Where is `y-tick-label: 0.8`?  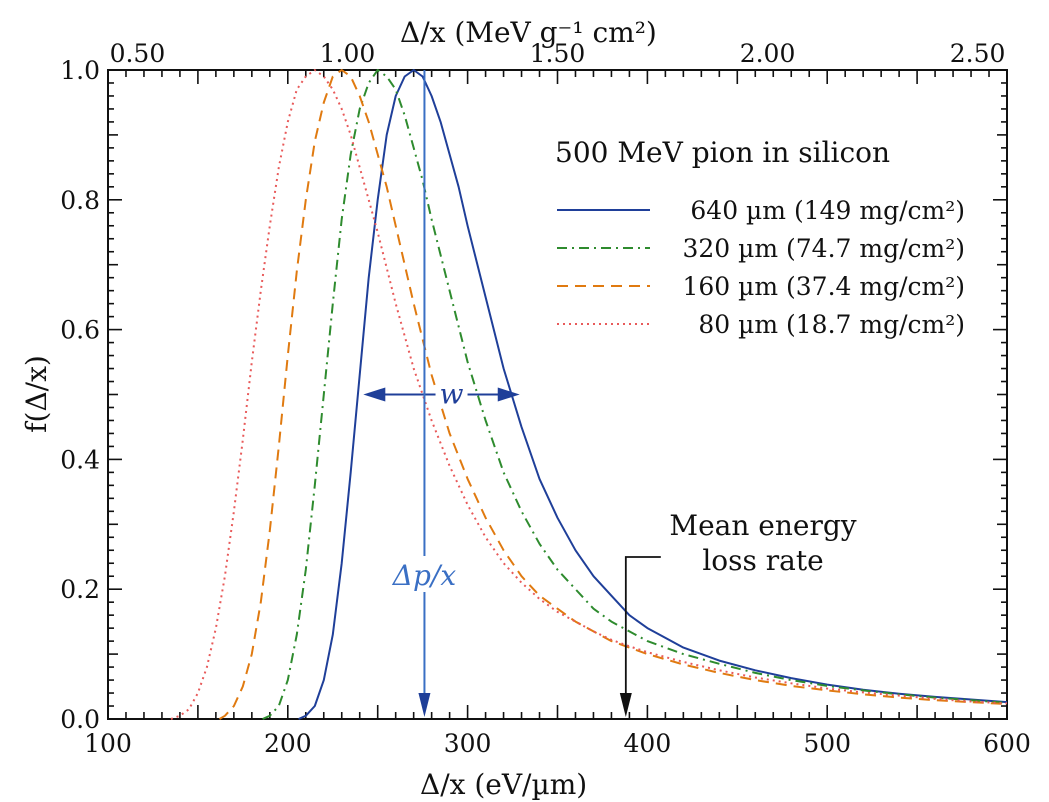 y-tick-label: 0.8 is located at coordinates (80, 200).